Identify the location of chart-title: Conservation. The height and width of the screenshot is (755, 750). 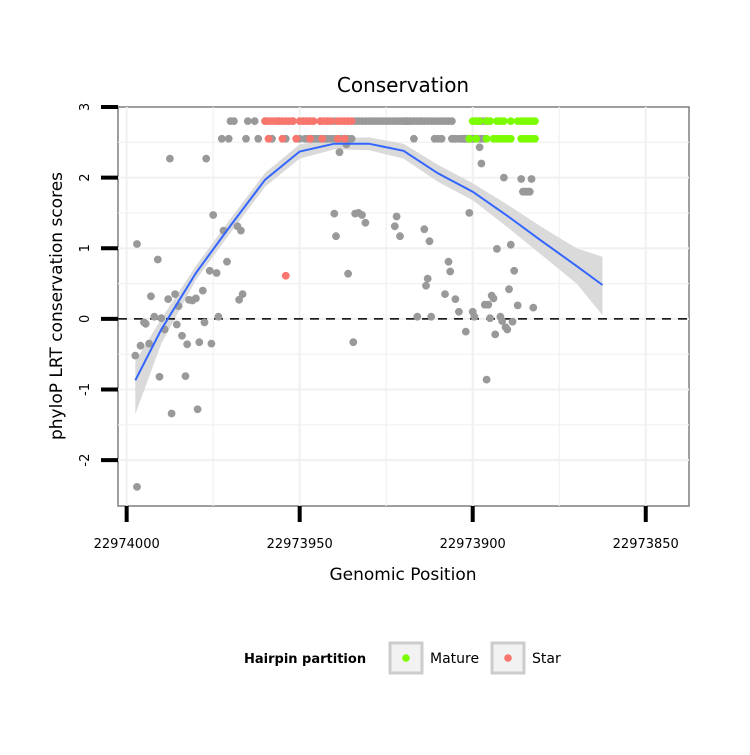
(403, 85).